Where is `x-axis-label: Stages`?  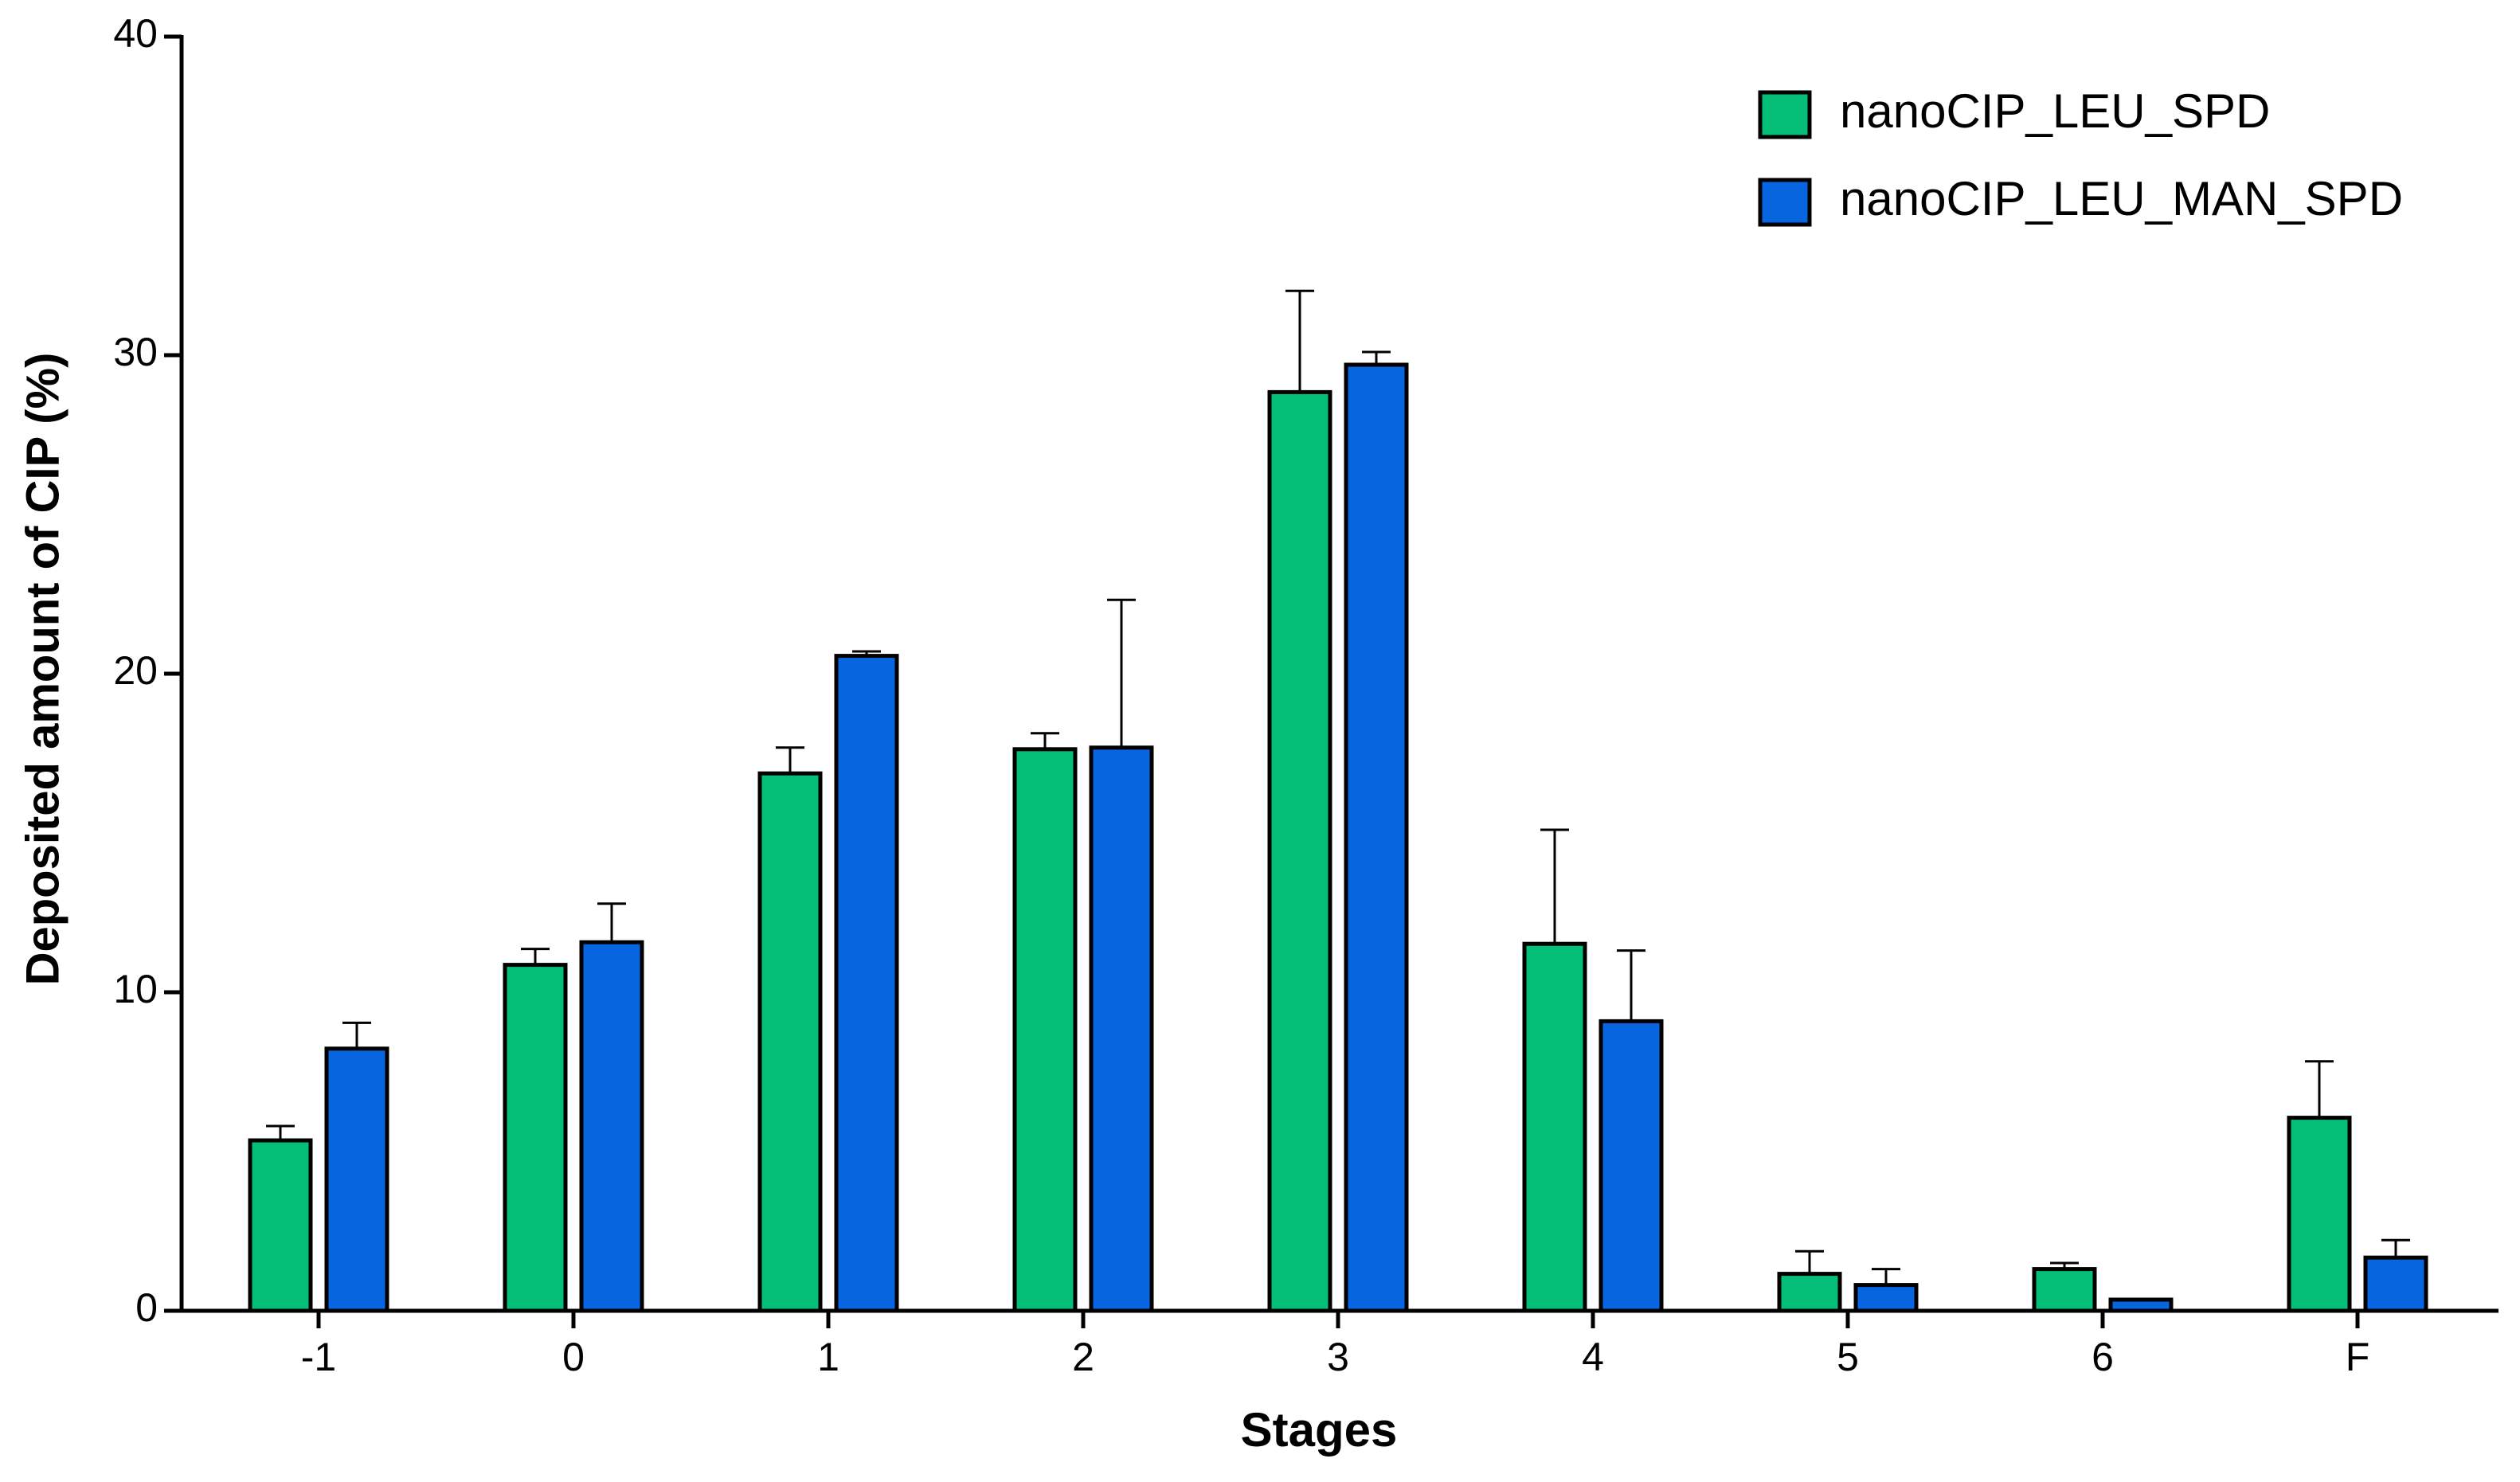 x-axis-label: Stages is located at coordinates (1319, 1430).